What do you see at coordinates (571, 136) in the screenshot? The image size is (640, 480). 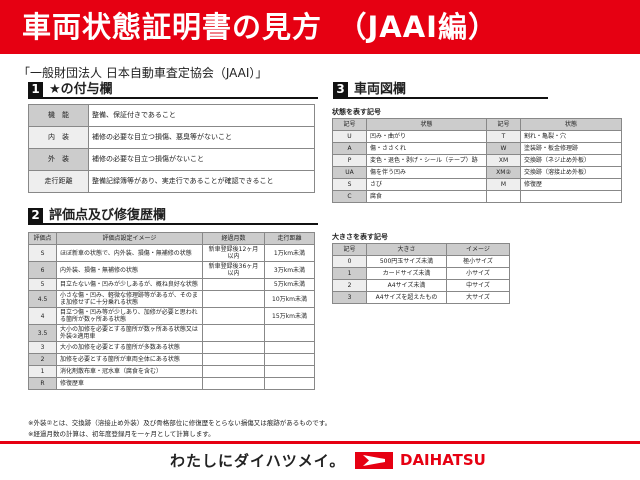 I see `table-cell: 割れ・亀裂・穴` at bounding box center [571, 136].